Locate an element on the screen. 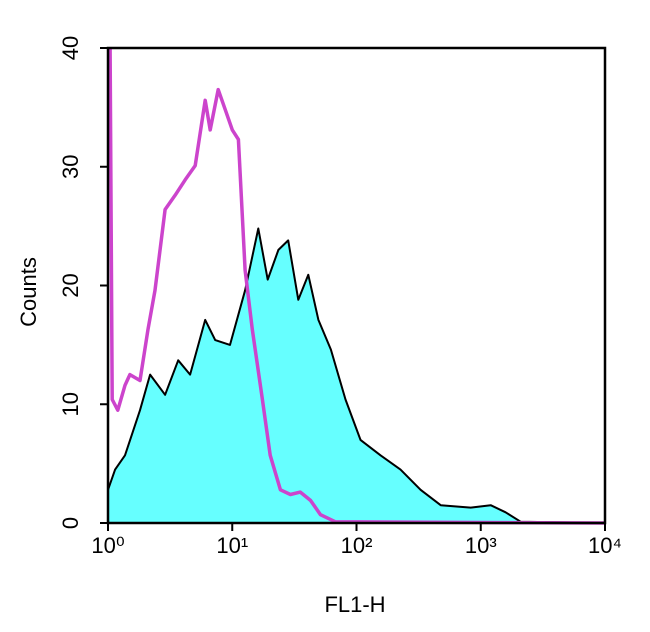 Image resolution: width=650 pixels, height=632 pixels. x-axis-label: FL1-H is located at coordinates (354, 604).